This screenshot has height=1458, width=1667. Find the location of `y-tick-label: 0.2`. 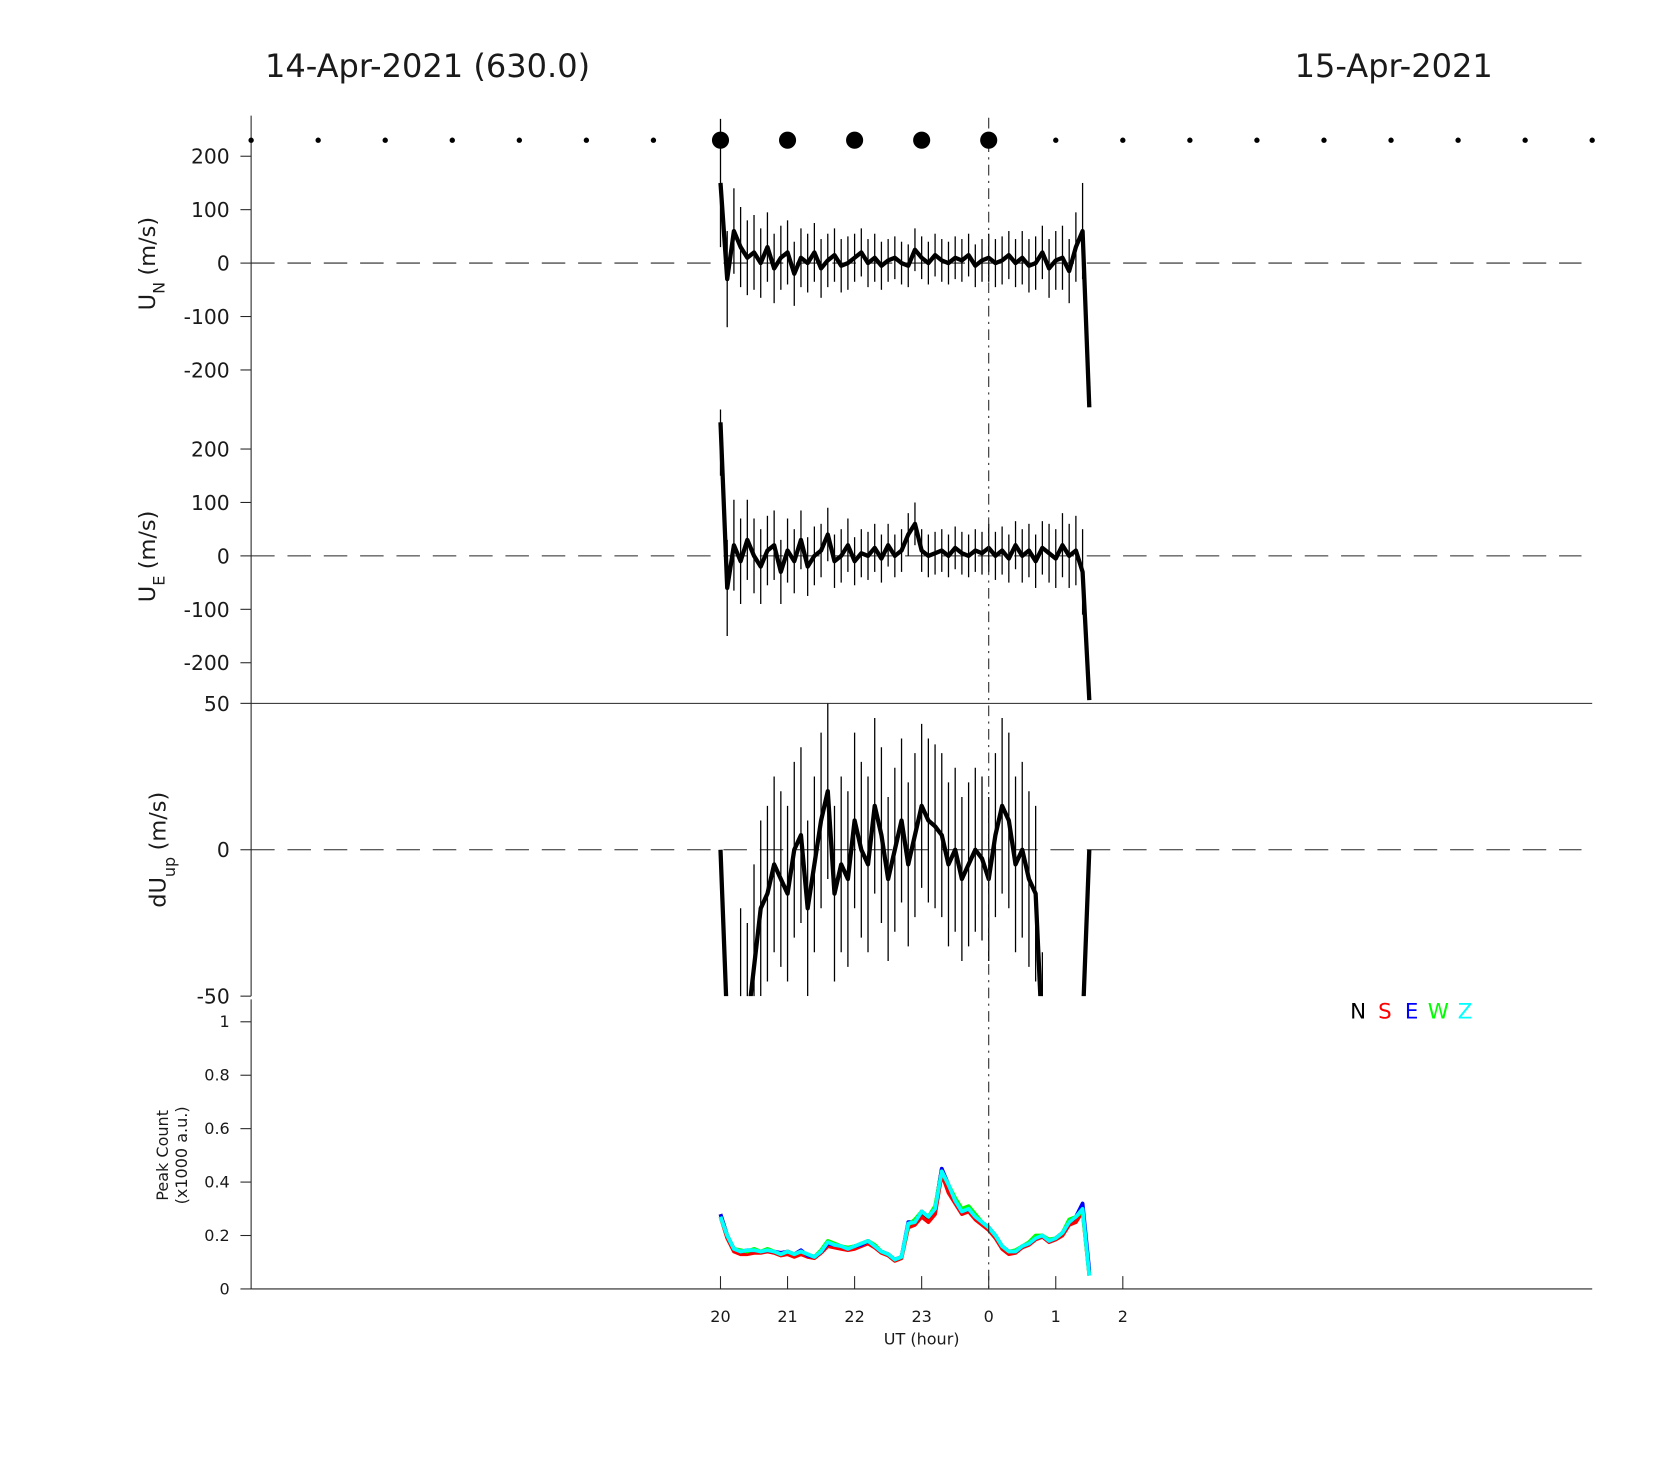

y-tick-label: 0.2 is located at coordinates (216, 1235).